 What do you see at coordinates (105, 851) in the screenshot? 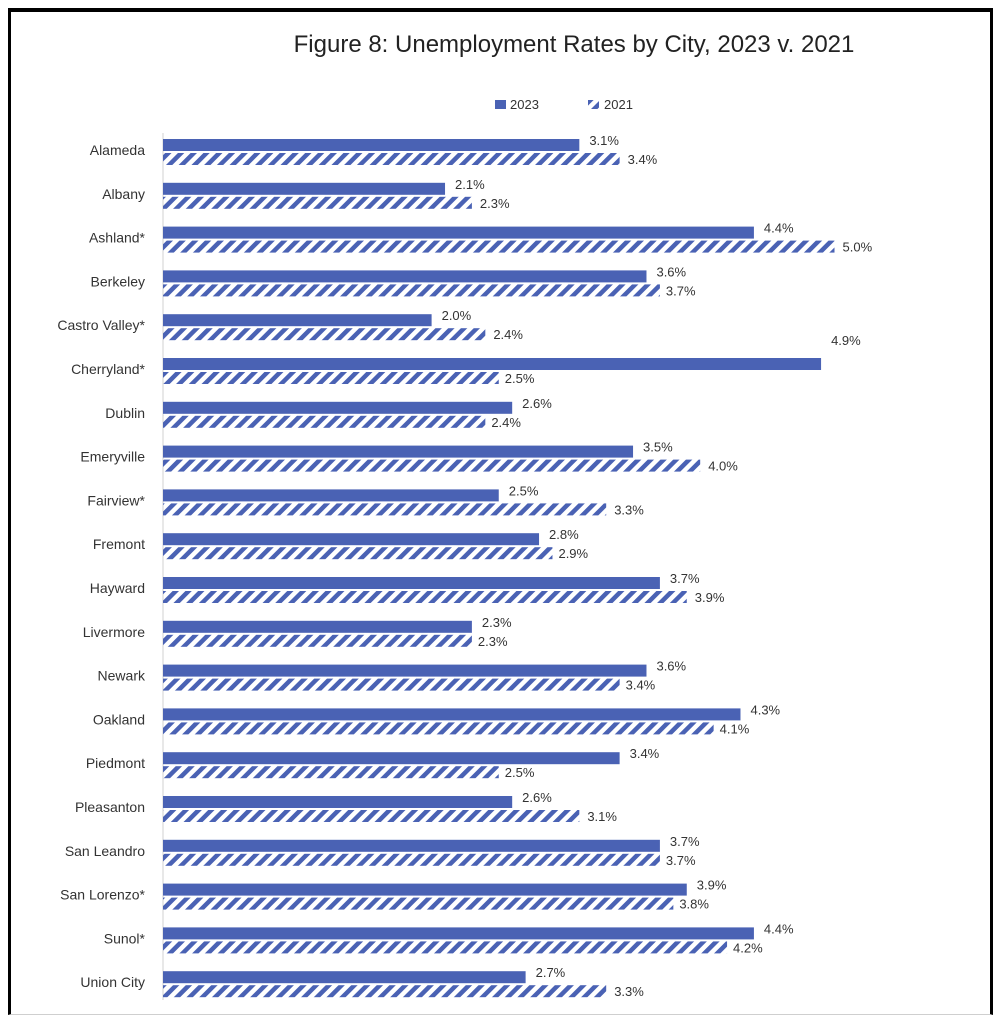
I see `category-label: San Leandro` at bounding box center [105, 851].